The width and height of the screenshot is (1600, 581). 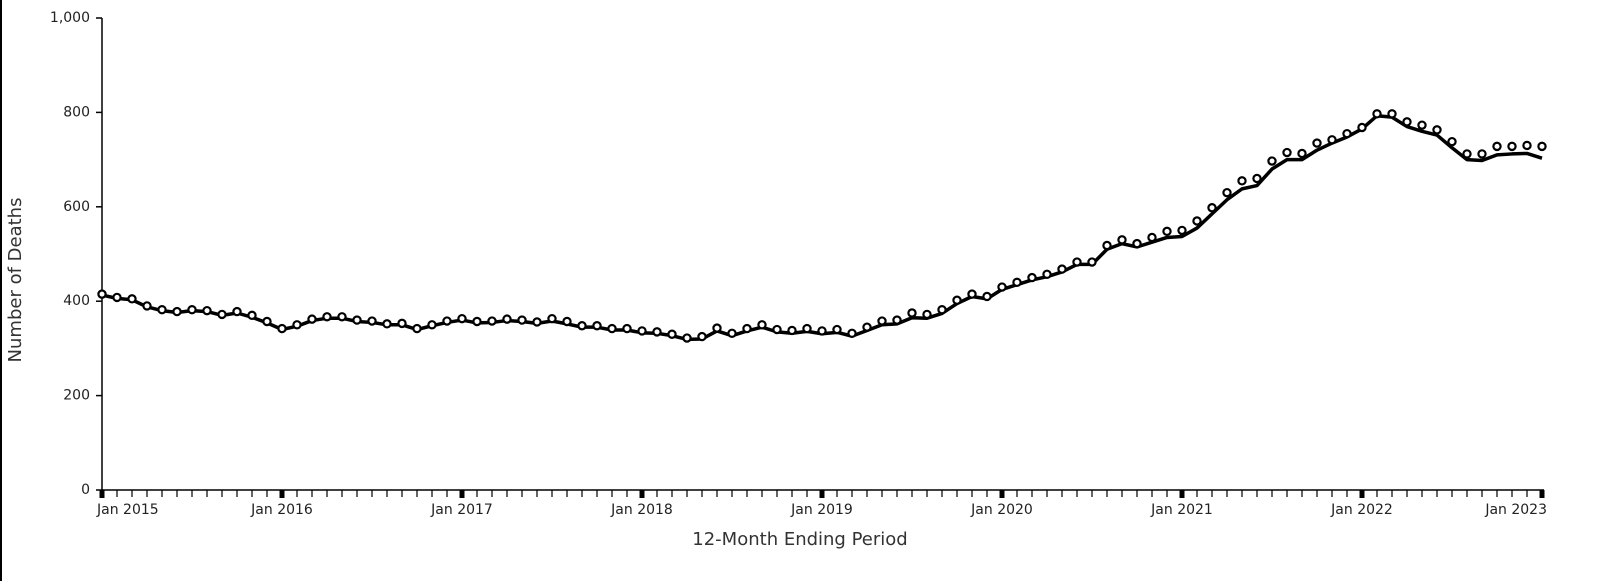 What do you see at coordinates (641, 510) in the screenshot?
I see `x-tick-label: Jan 2018` at bounding box center [641, 510].